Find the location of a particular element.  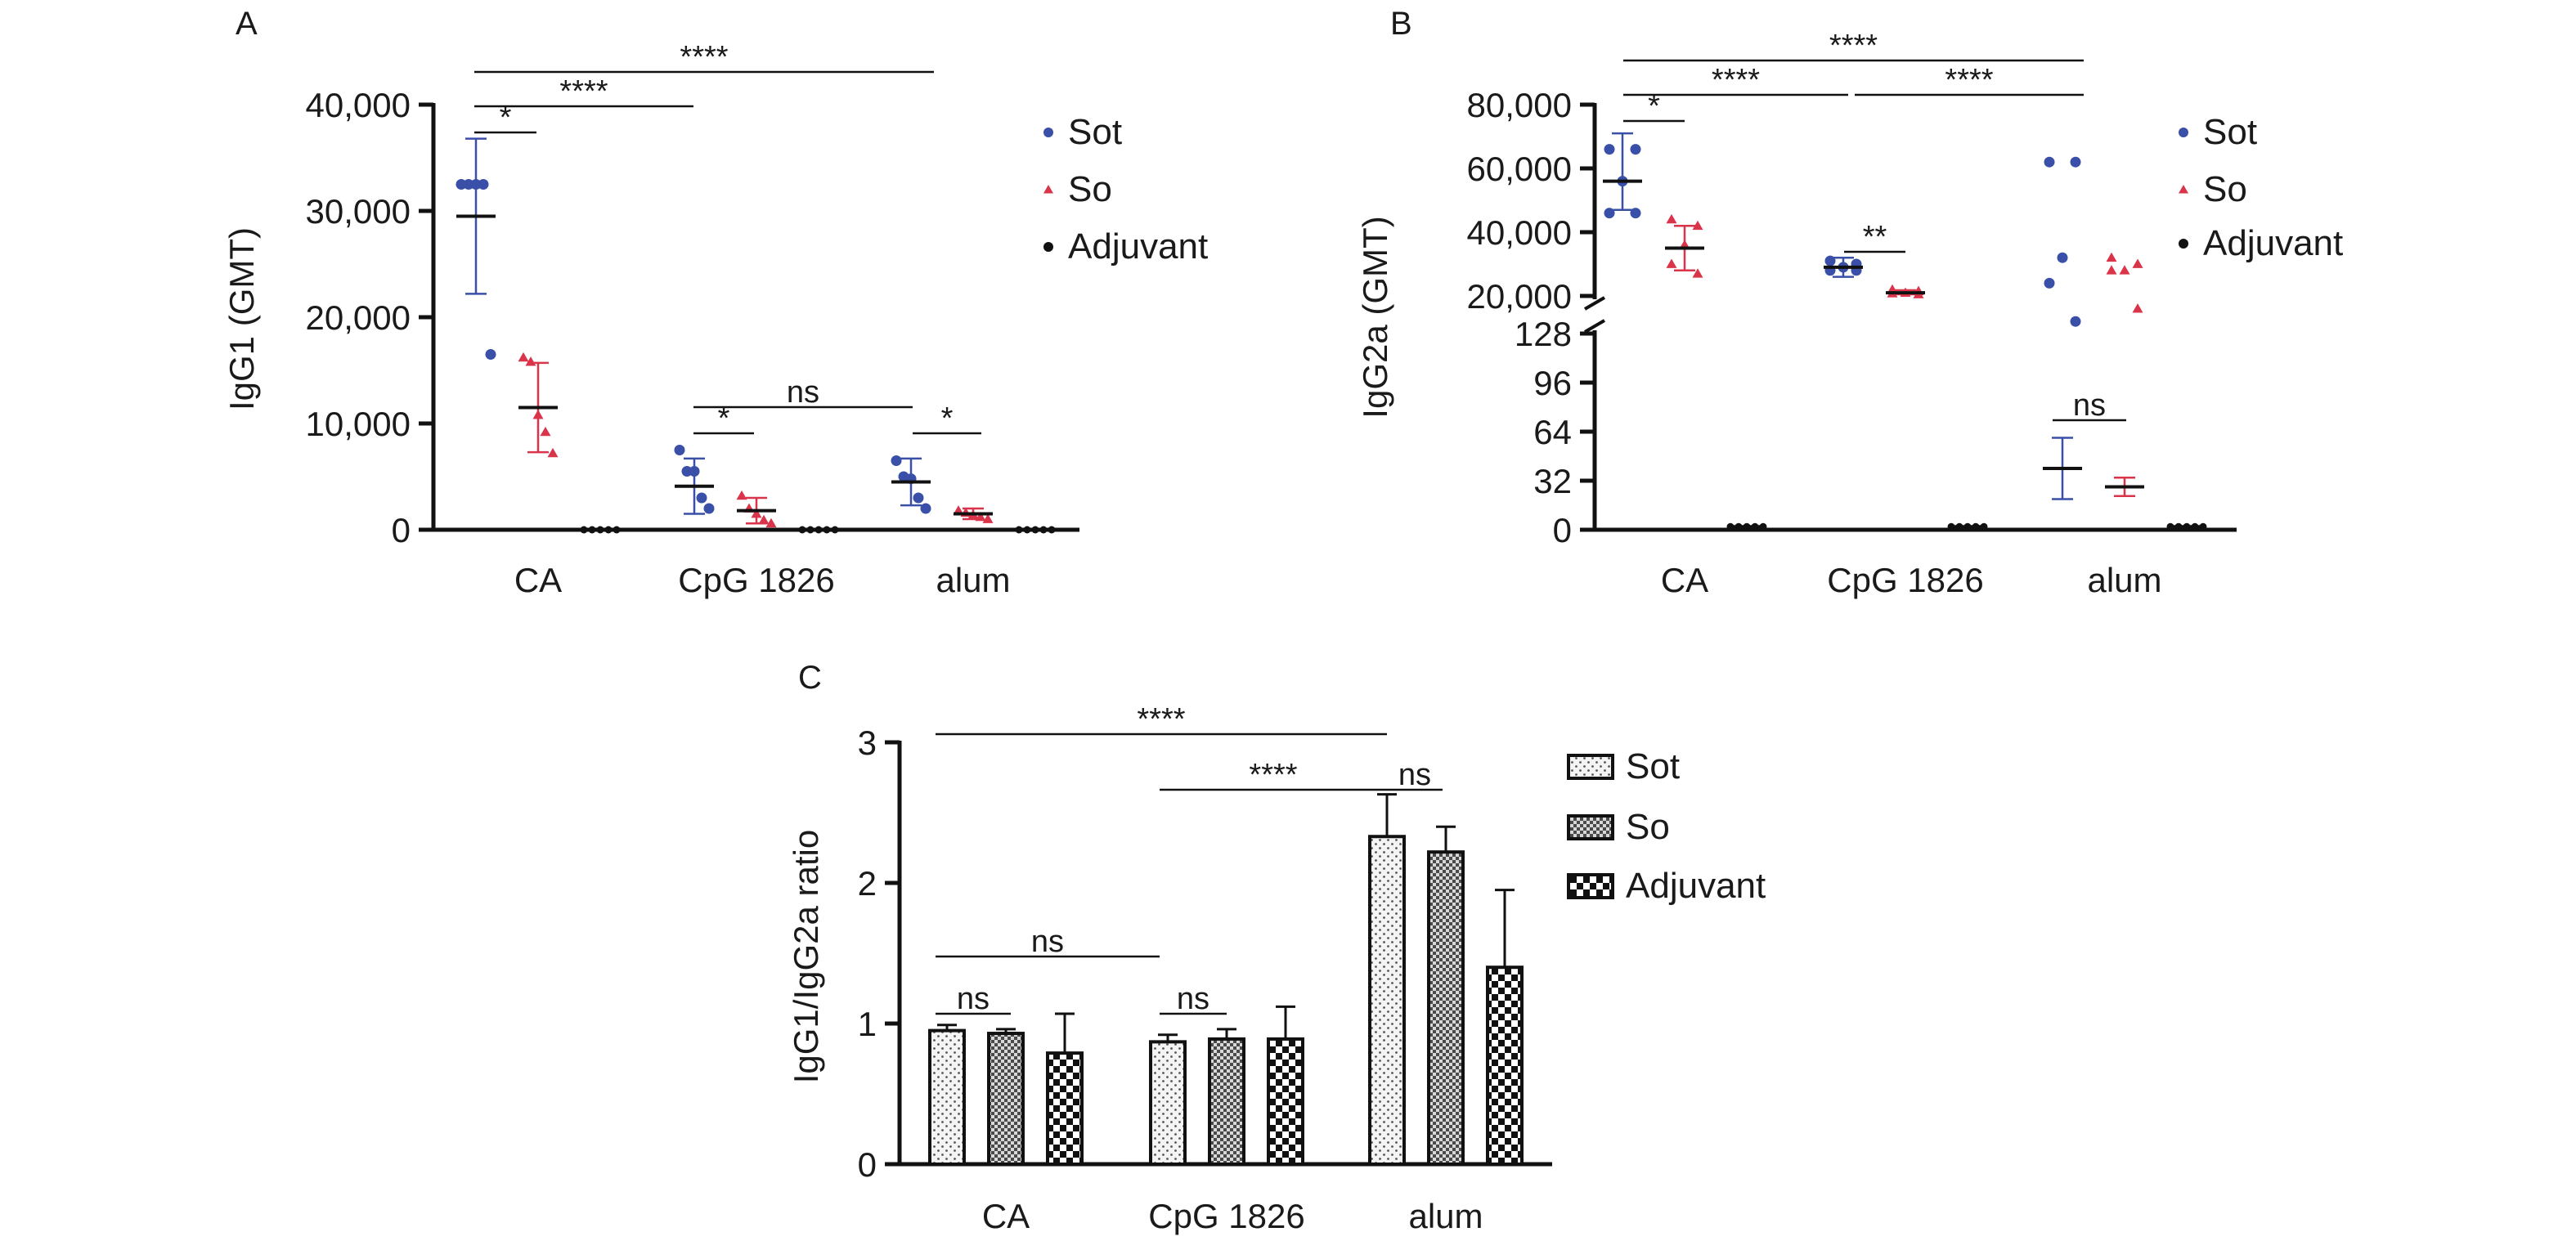

panel-a-label: A is located at coordinates (247, 24).